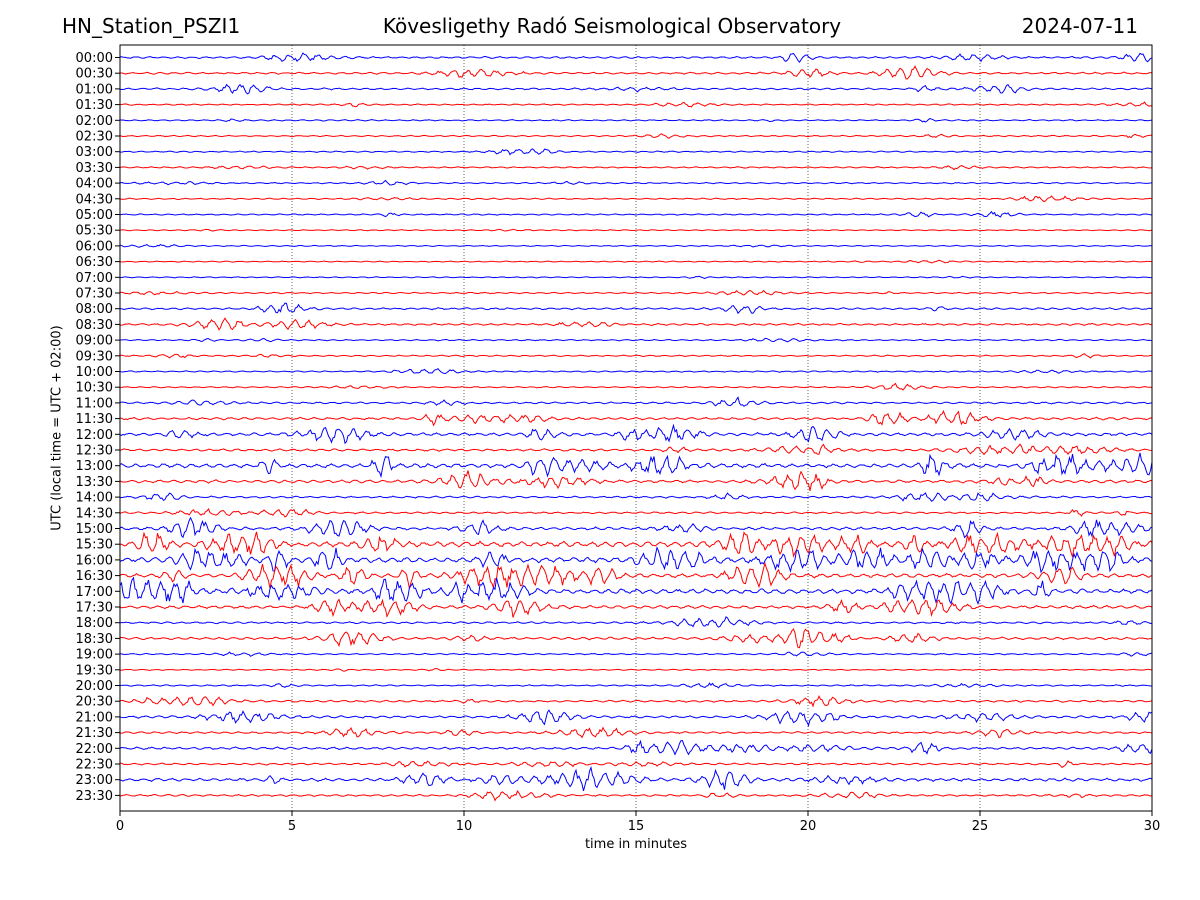  I want to click on station-name: HN_Station_PSZI1, so click(151, 26).